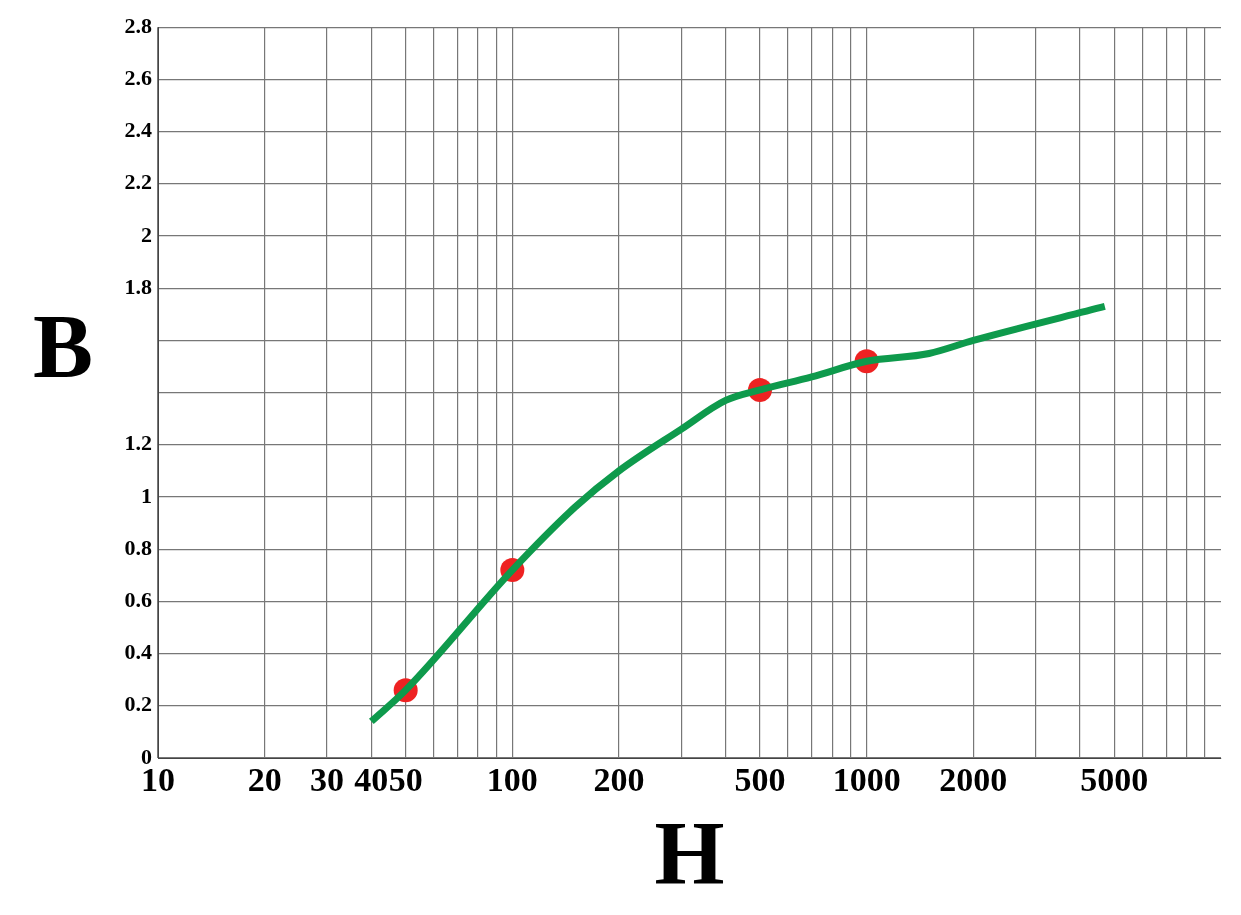  I want to click on y-tick-label: 0.4, so click(138, 652).